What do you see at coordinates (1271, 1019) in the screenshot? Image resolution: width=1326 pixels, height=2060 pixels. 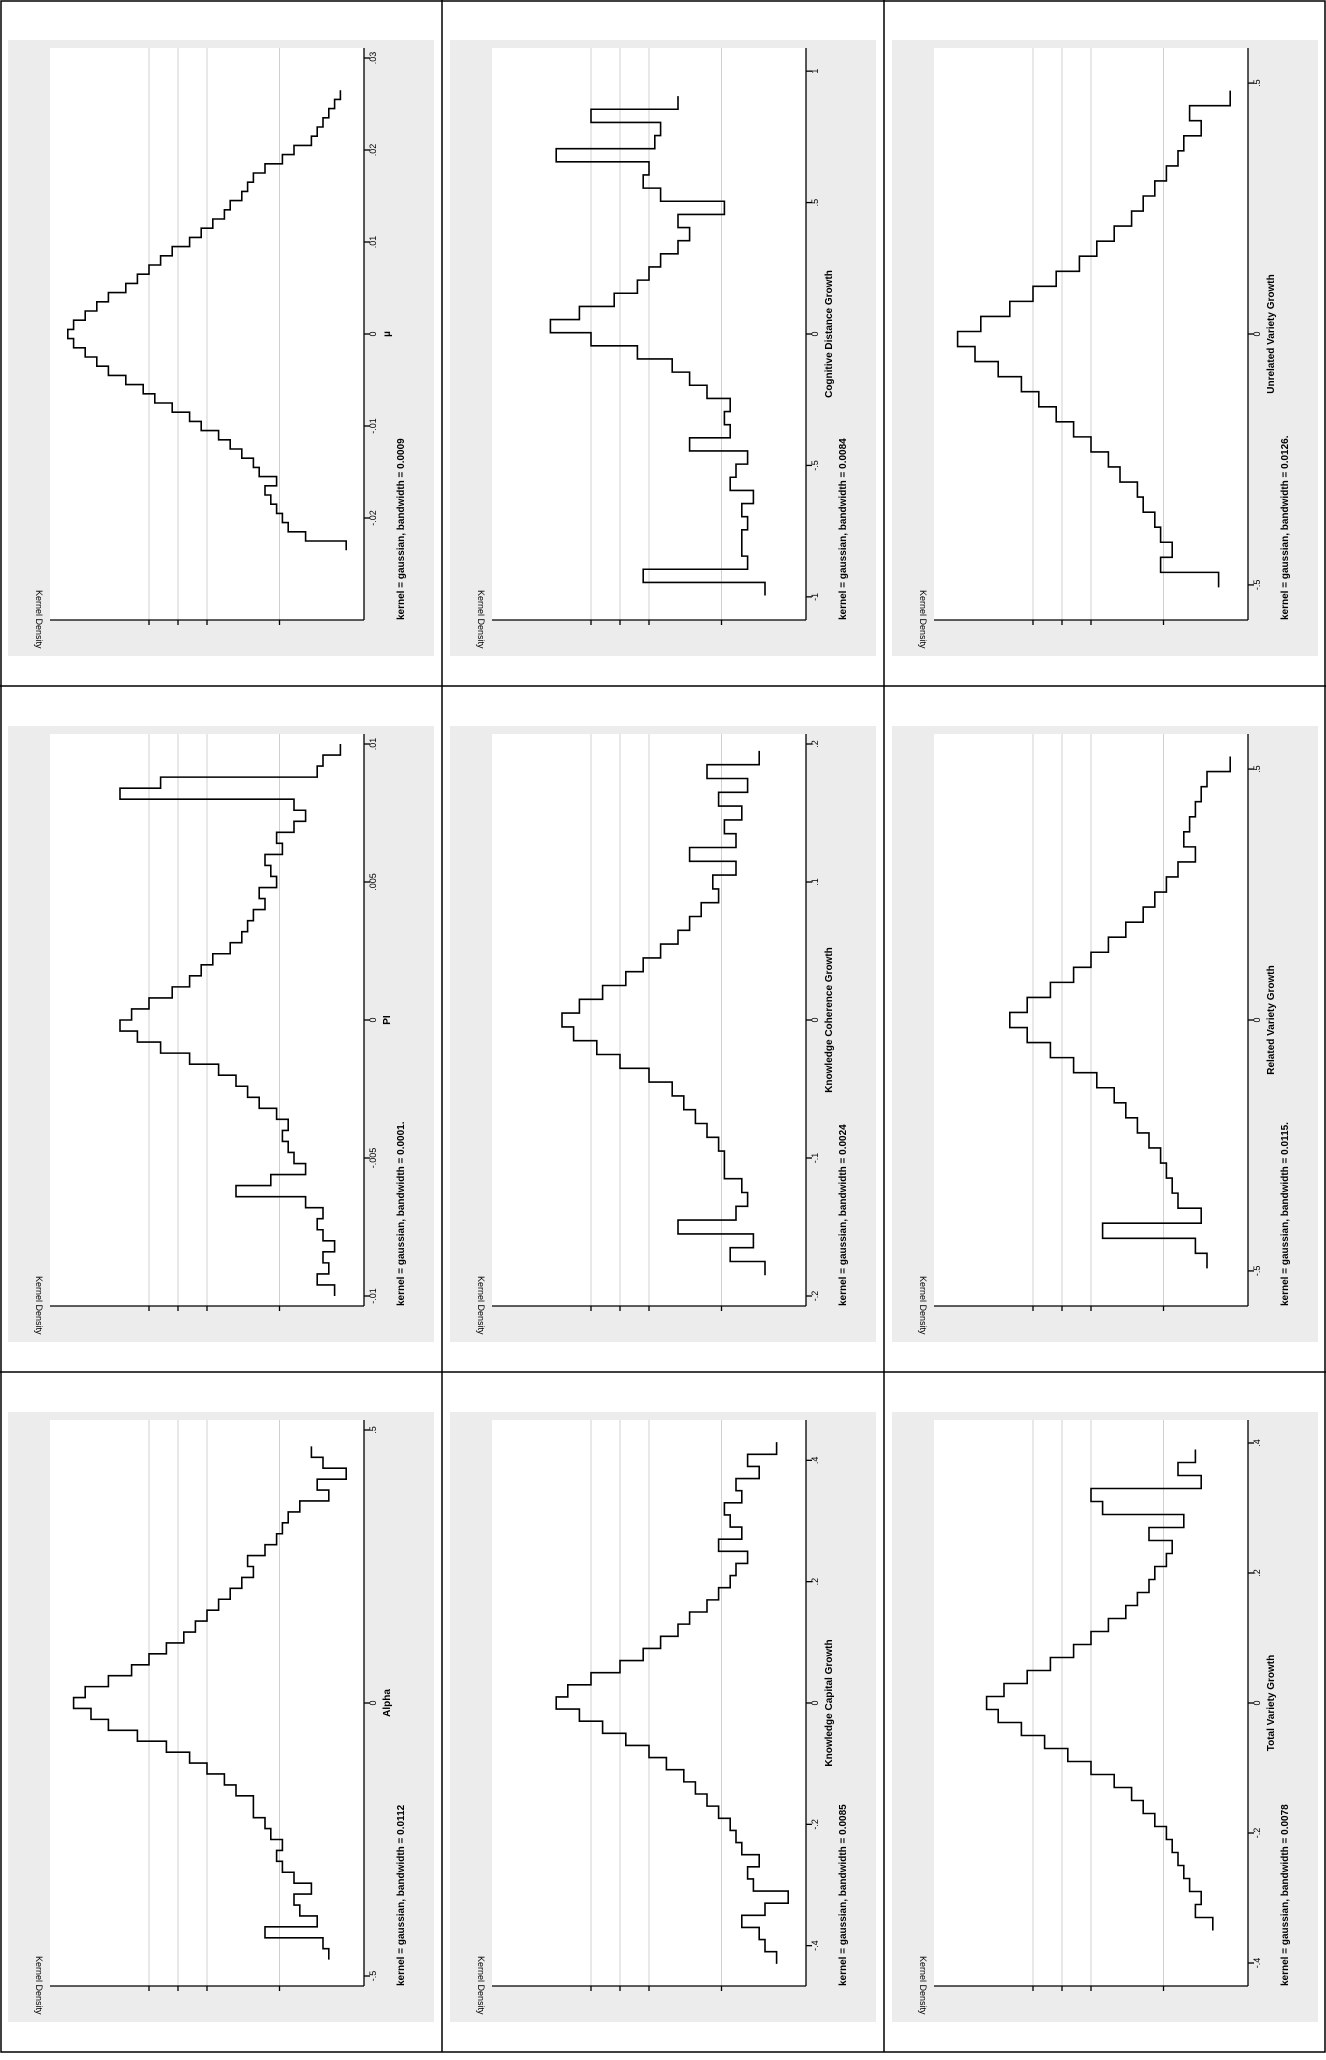 I see `x-axis-title: Related Variety Growth` at bounding box center [1271, 1019].